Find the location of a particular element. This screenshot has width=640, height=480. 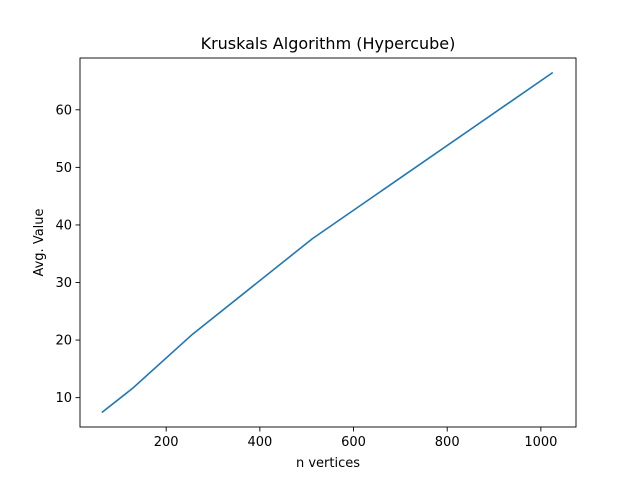

y-axis-label: Avg. Value is located at coordinates (39, 242).